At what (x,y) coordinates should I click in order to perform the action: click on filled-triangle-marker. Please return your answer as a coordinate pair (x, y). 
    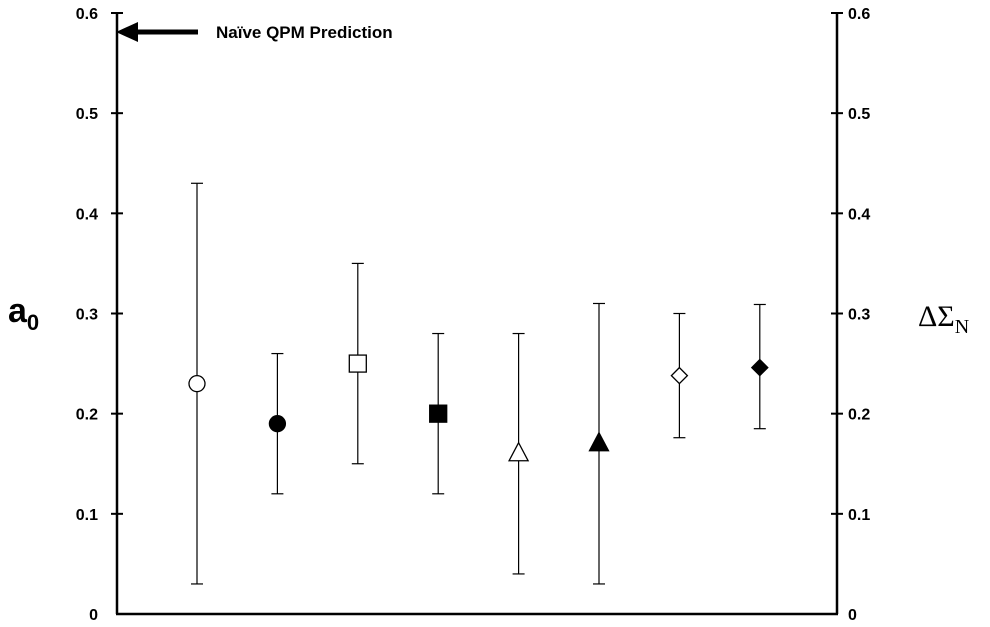
    Looking at the image, I should click on (599, 441).